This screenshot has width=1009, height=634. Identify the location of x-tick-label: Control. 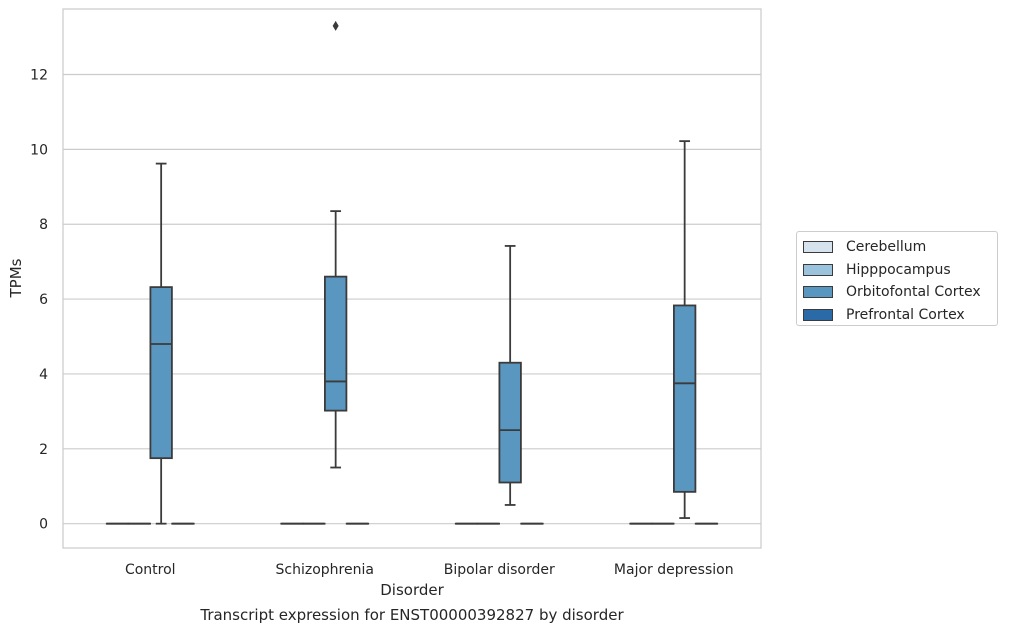
(150, 570).